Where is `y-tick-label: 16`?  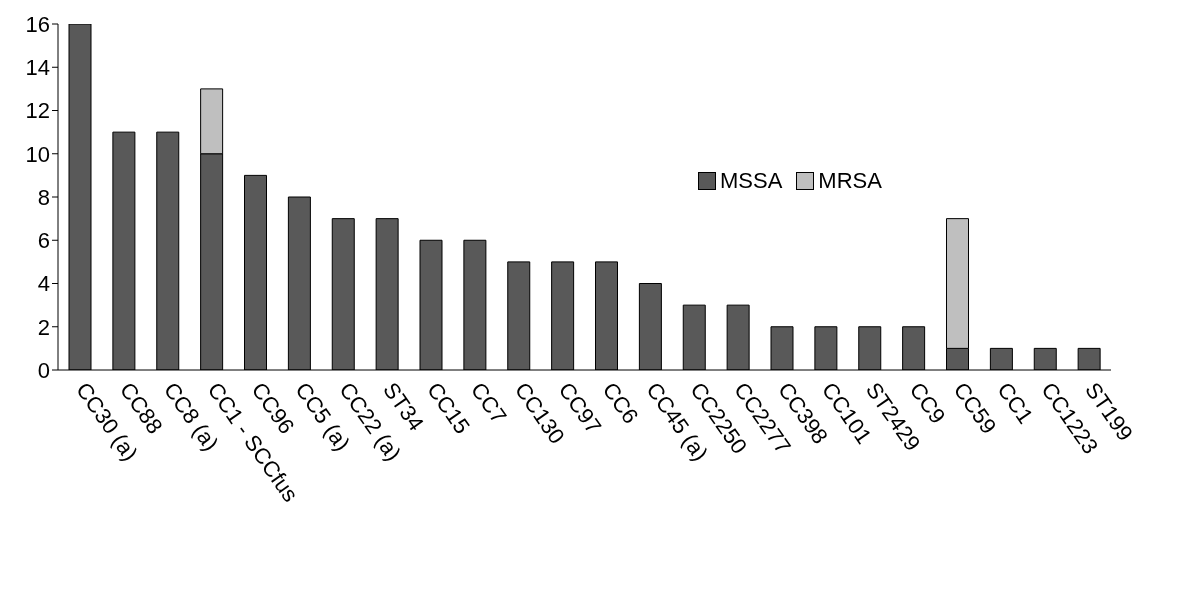
y-tick-label: 16 is located at coordinates (37, 24).